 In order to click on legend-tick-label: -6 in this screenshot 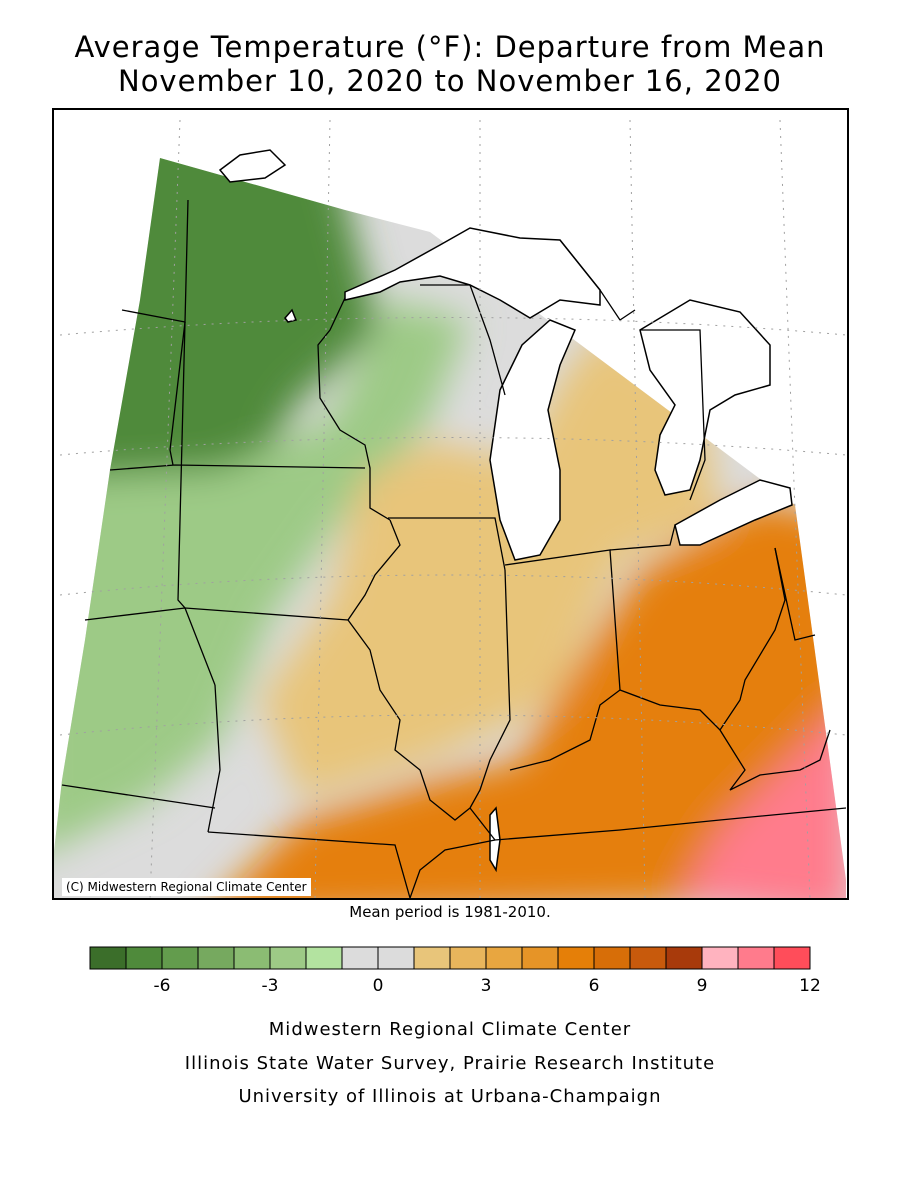, I will do `click(162, 986)`.